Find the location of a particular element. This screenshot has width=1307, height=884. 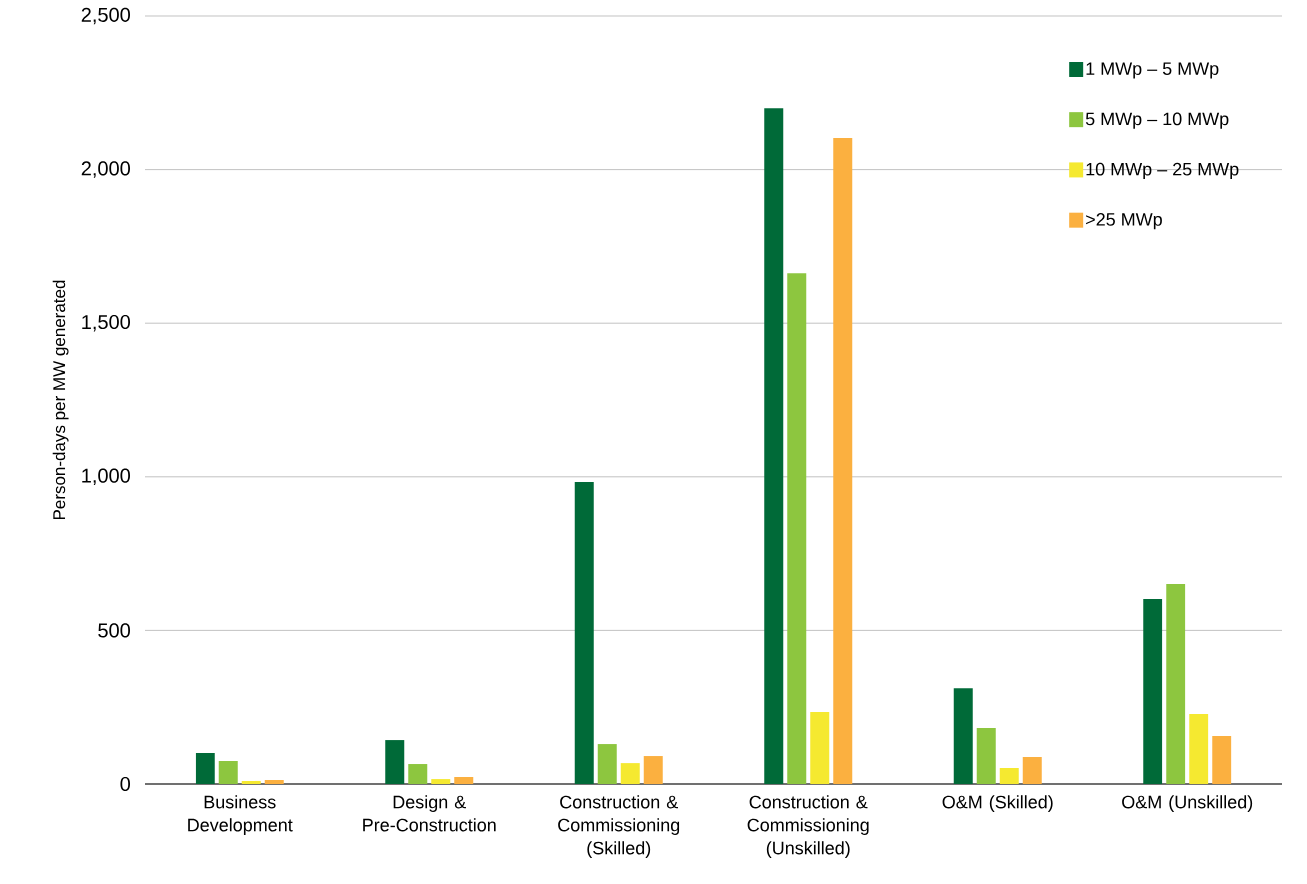

legend-label: 1 MWp – 5 MWp is located at coordinates (1152, 70).